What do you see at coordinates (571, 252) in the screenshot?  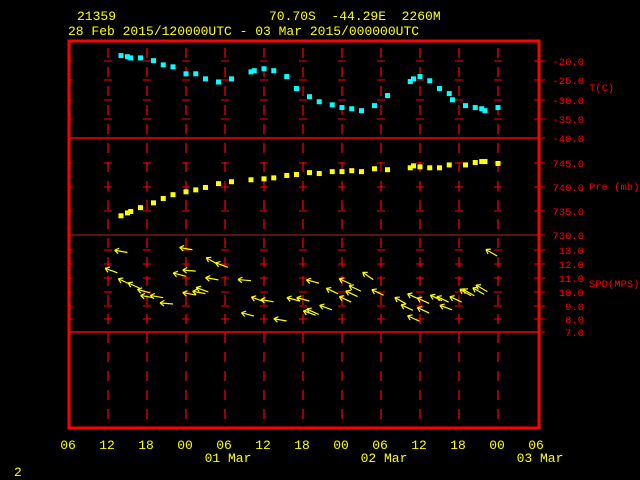 I see `y-tick-label: 13.0` at bounding box center [571, 252].